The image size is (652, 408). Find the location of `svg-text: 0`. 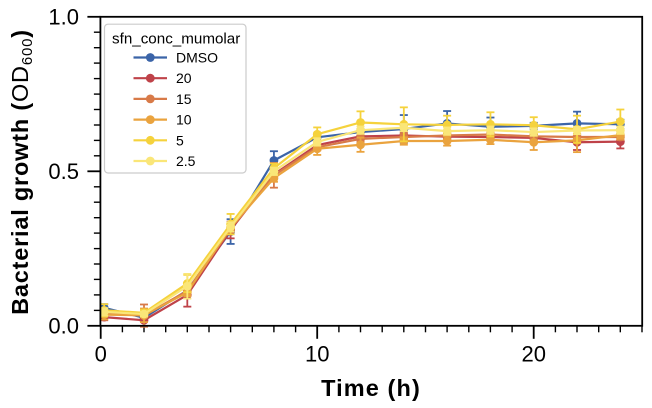

svg-text: 0 is located at coordinates (101, 354).